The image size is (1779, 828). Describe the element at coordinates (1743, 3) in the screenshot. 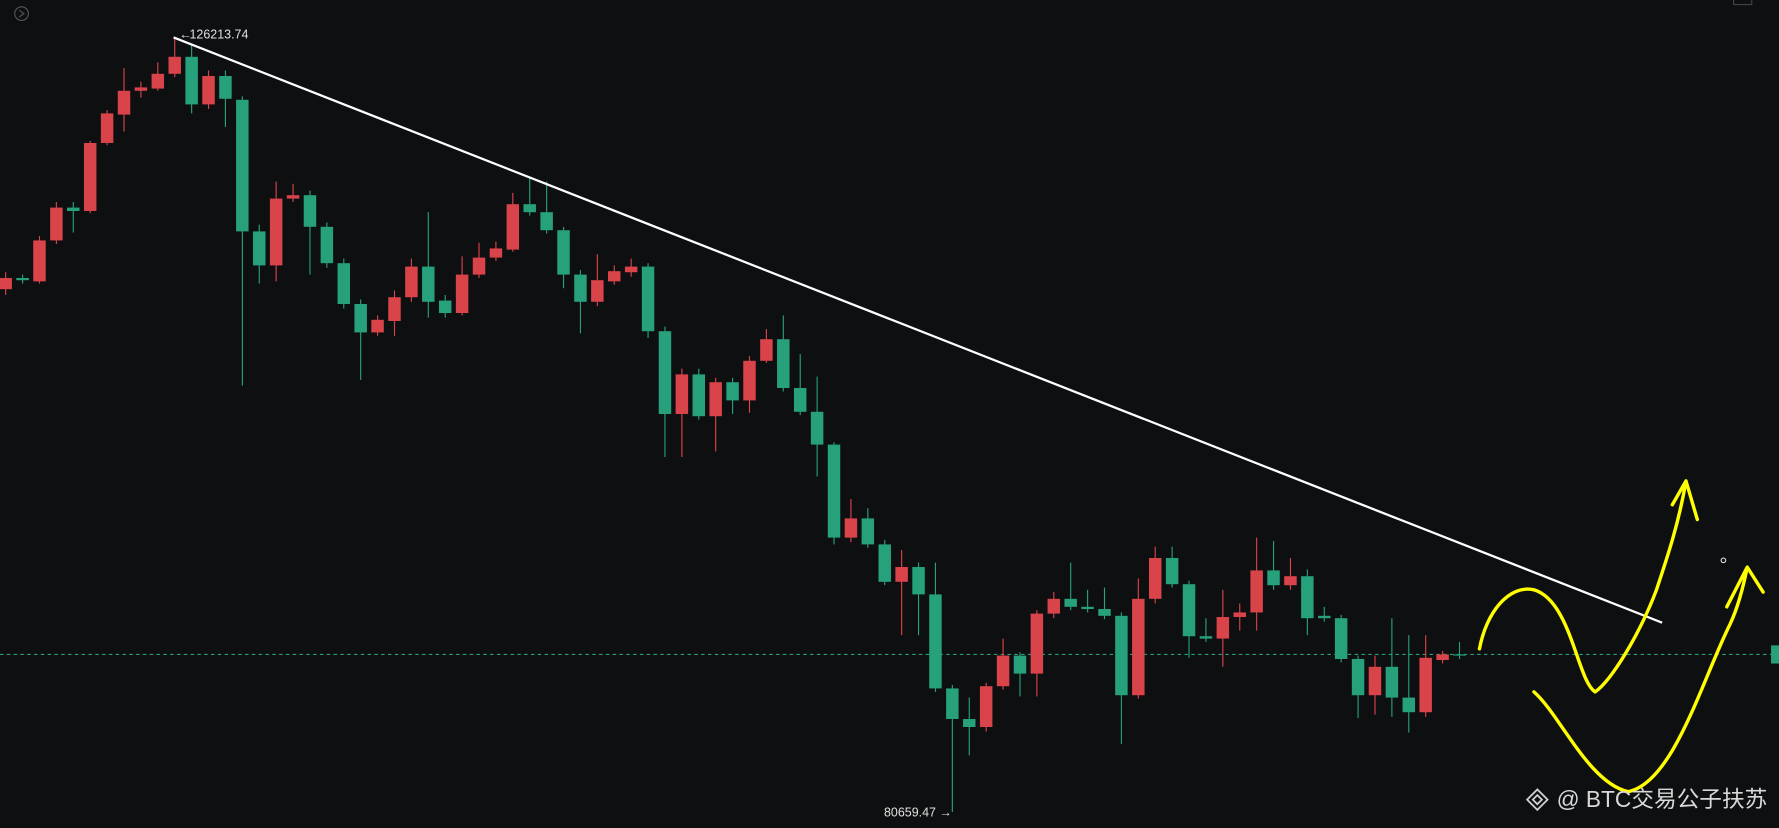

I see `corner-button` at that location.